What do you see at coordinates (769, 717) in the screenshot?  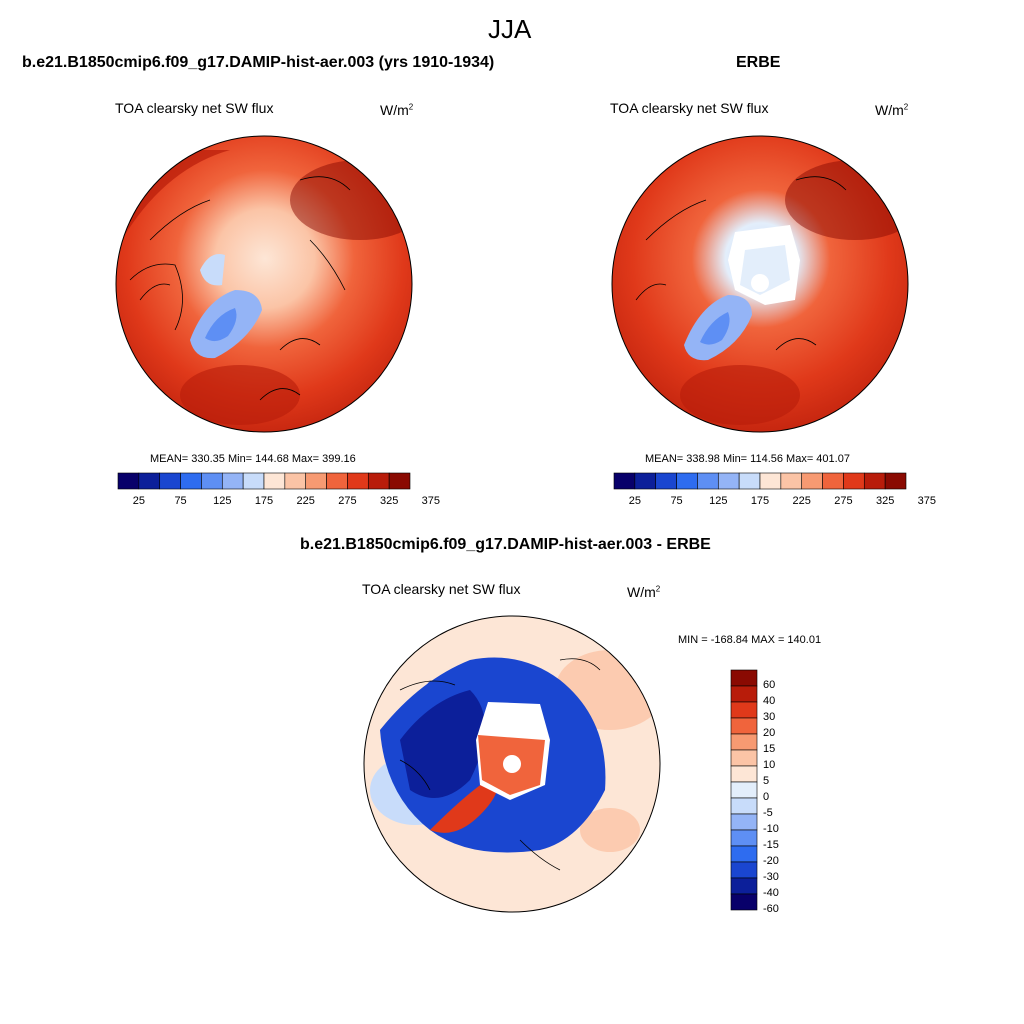 I see `diff-colorbar-tick-label: 30` at bounding box center [769, 717].